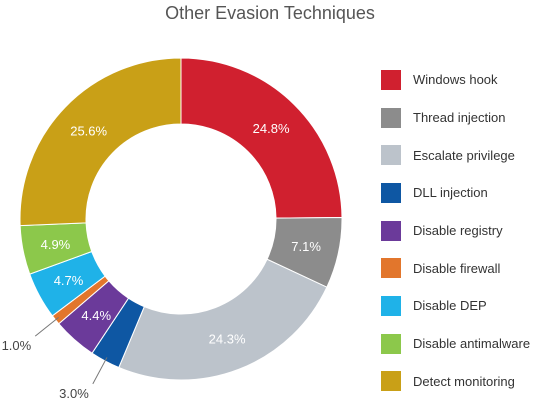 The image size is (558, 401). I want to click on slice-label-dll-injection: 3.0%, so click(74, 393).